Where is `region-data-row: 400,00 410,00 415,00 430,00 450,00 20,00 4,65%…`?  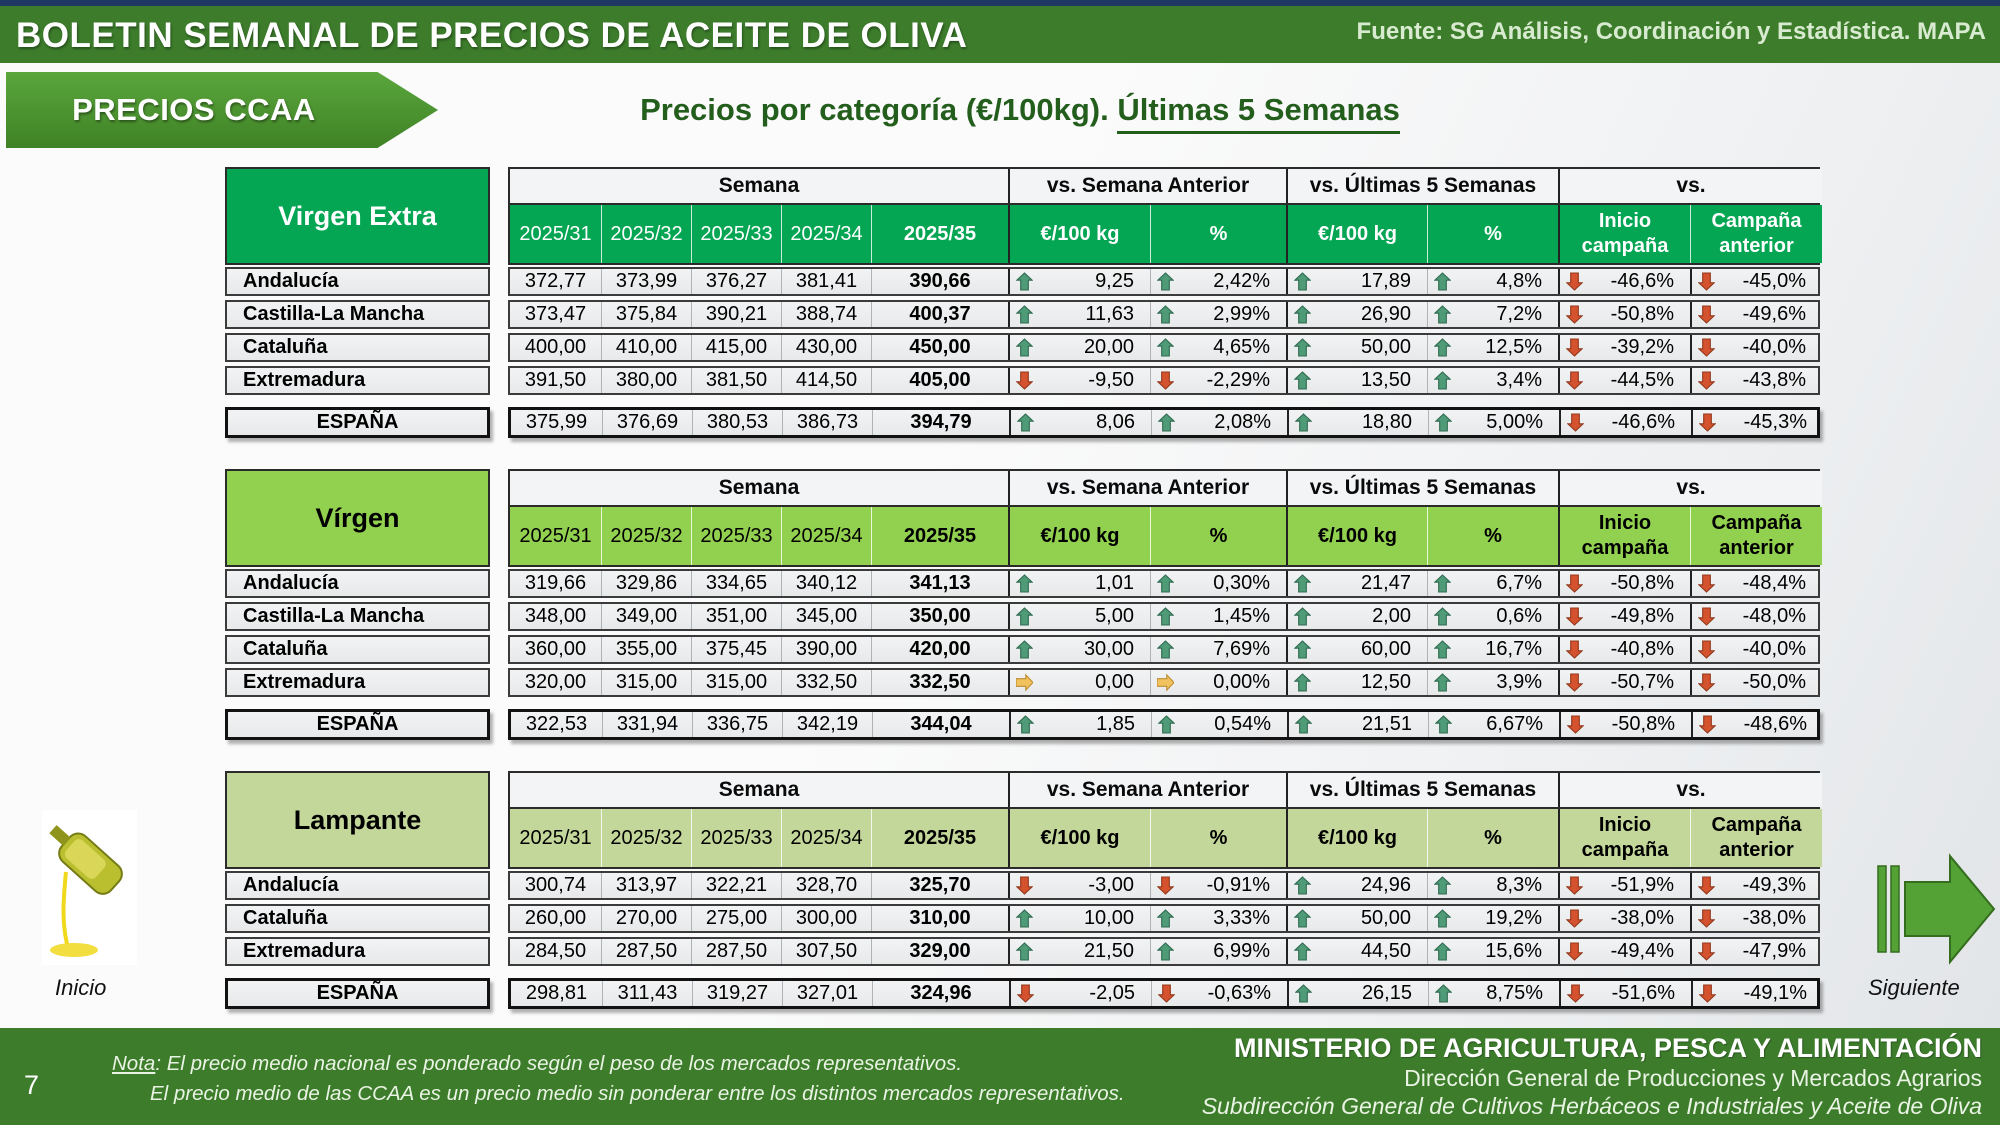
region-data-row: 400,00 410,00 415,00 430,00 450,00 20,00 4,65%… is located at coordinates (1164, 347).